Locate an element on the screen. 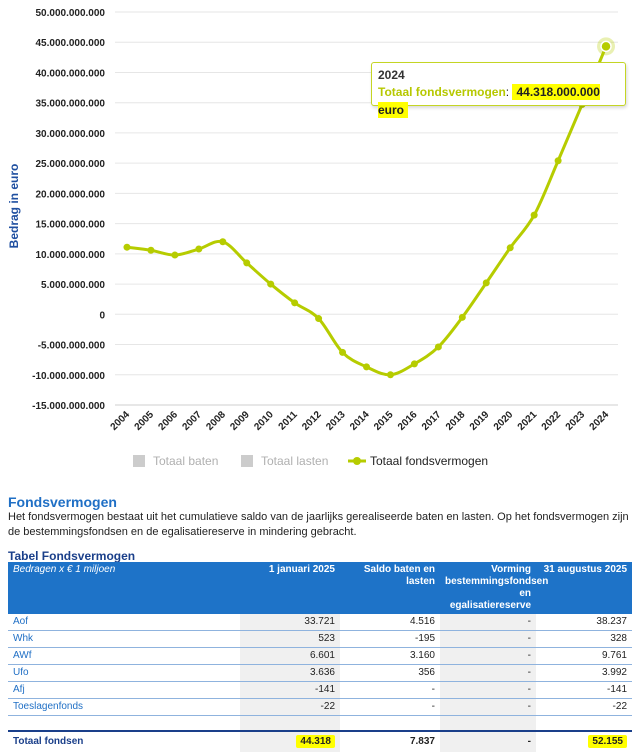 The height and width of the screenshot is (752, 640). row-label: Toeslagenfonds is located at coordinates (124, 707).